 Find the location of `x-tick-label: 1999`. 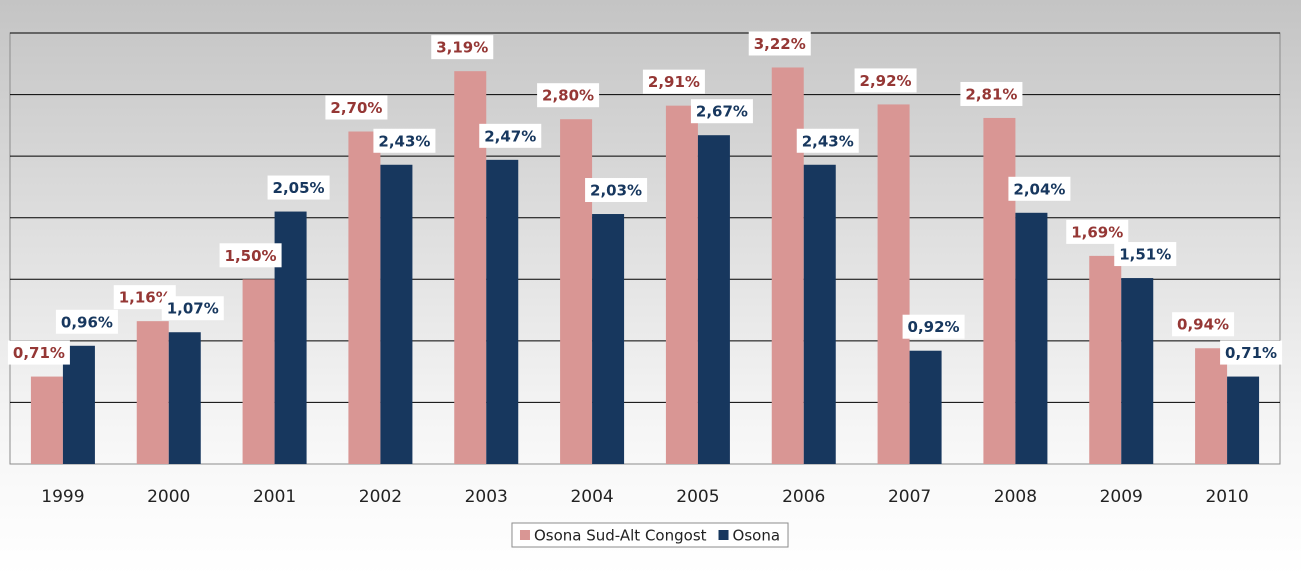

x-tick-label: 1999 is located at coordinates (62, 497).